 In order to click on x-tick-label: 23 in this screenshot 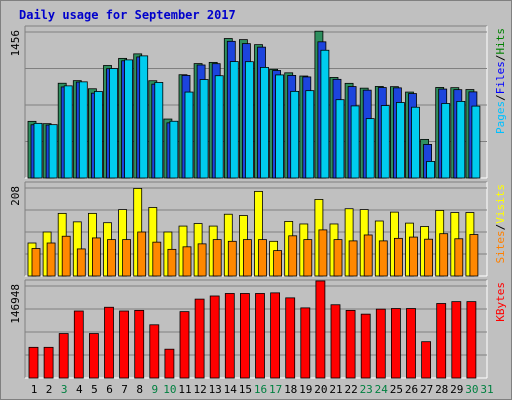, I will do `click(366, 389)`.